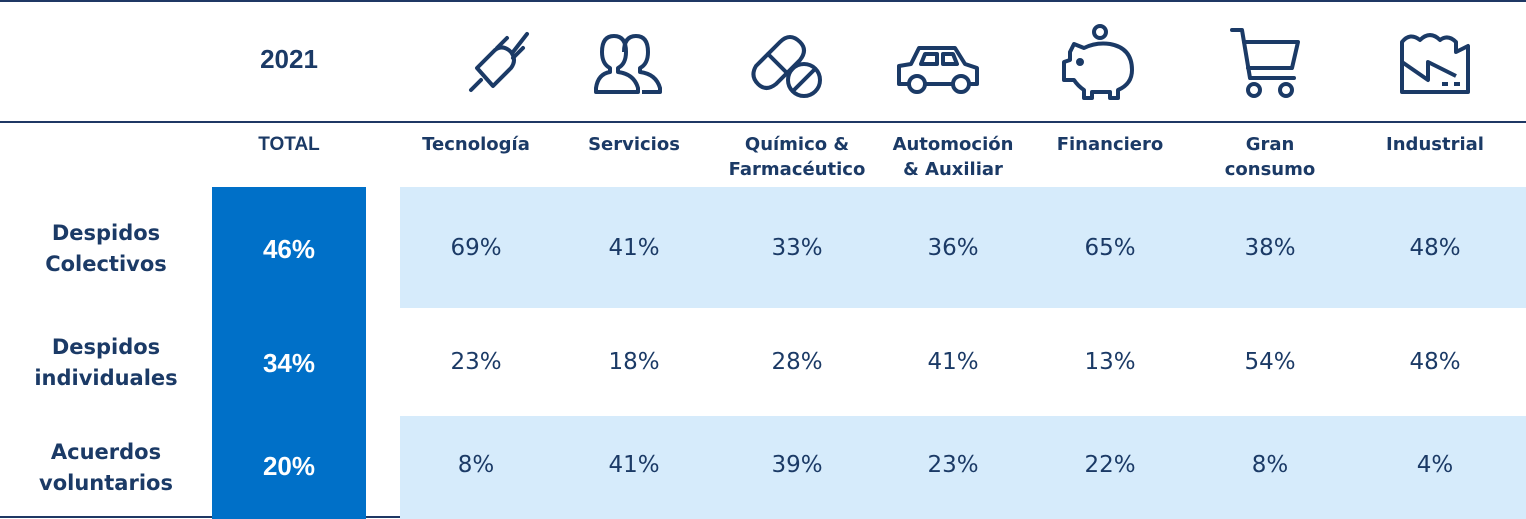 This screenshot has width=1526, height=519. Describe the element at coordinates (1267, 63) in the screenshot. I see `shopping-cart-icon` at that location.